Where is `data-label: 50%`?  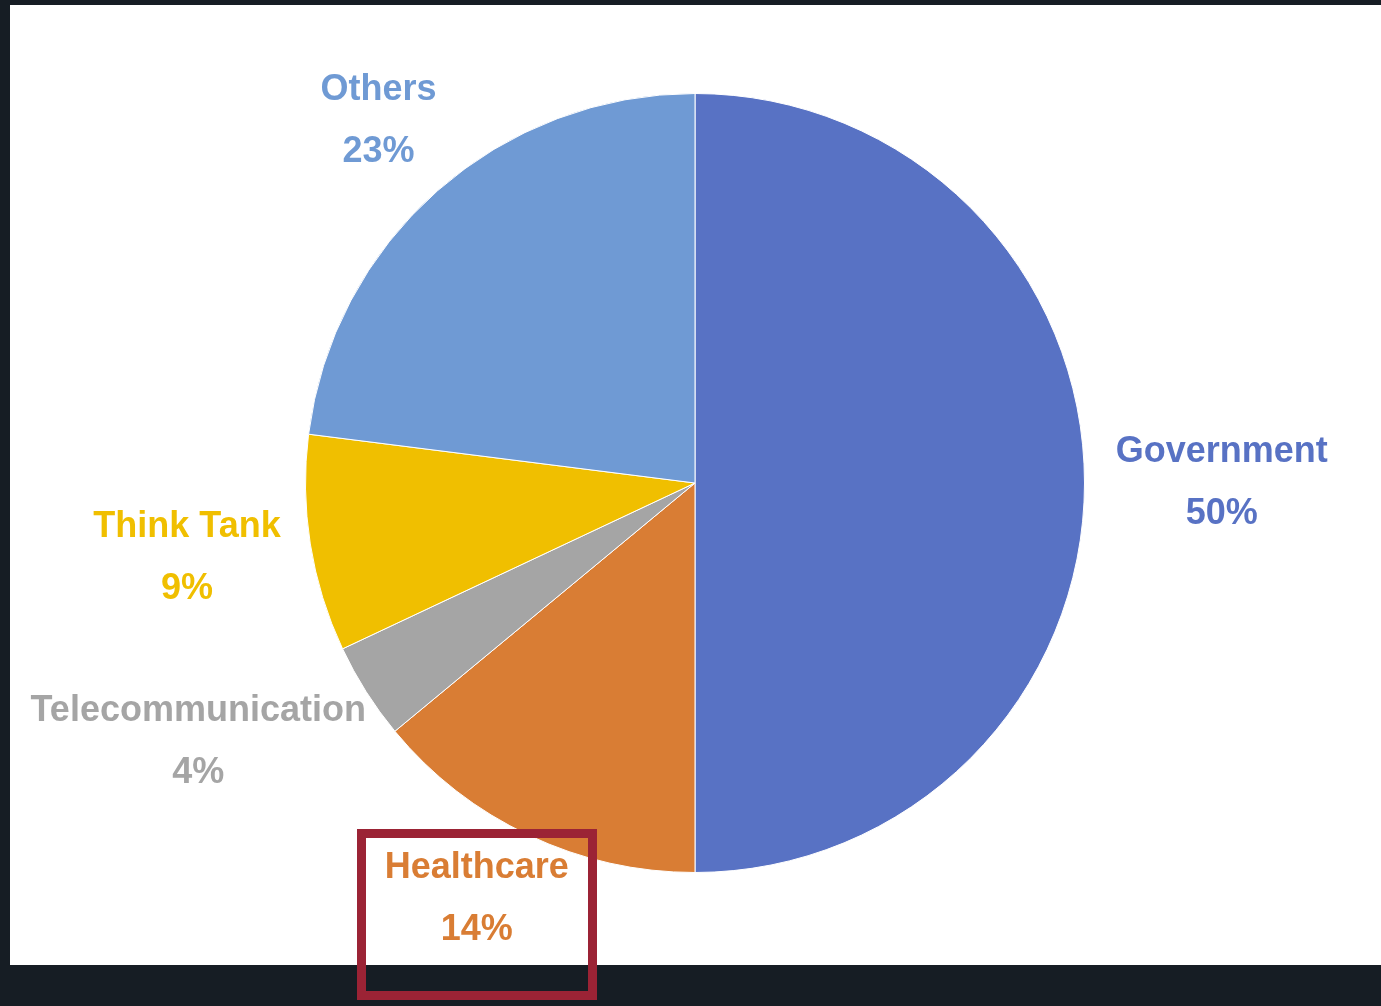 data-label: 50% is located at coordinates (1221, 511).